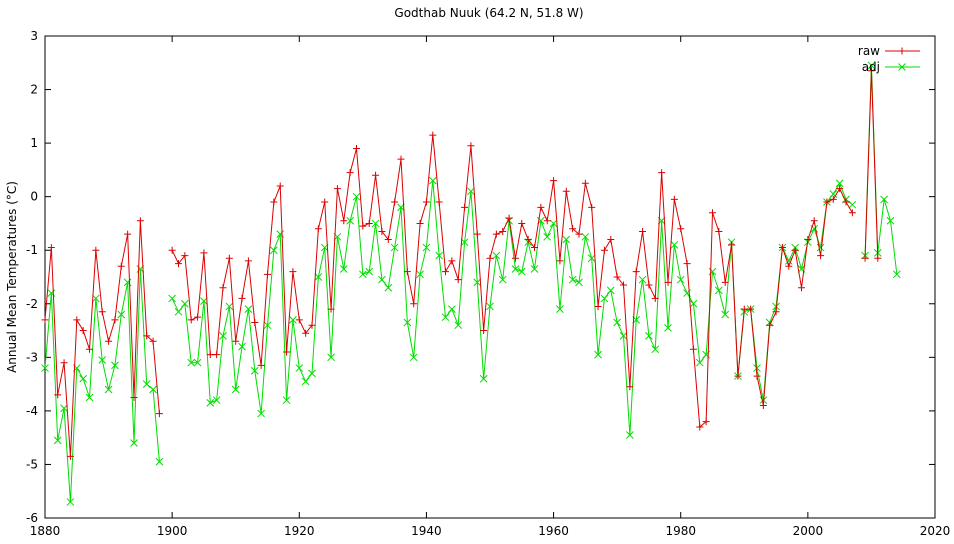  What do you see at coordinates (488, 13) in the screenshot?
I see `chart-title: Godthab Nuuk (64.2 N, 51.8 W)` at bounding box center [488, 13].